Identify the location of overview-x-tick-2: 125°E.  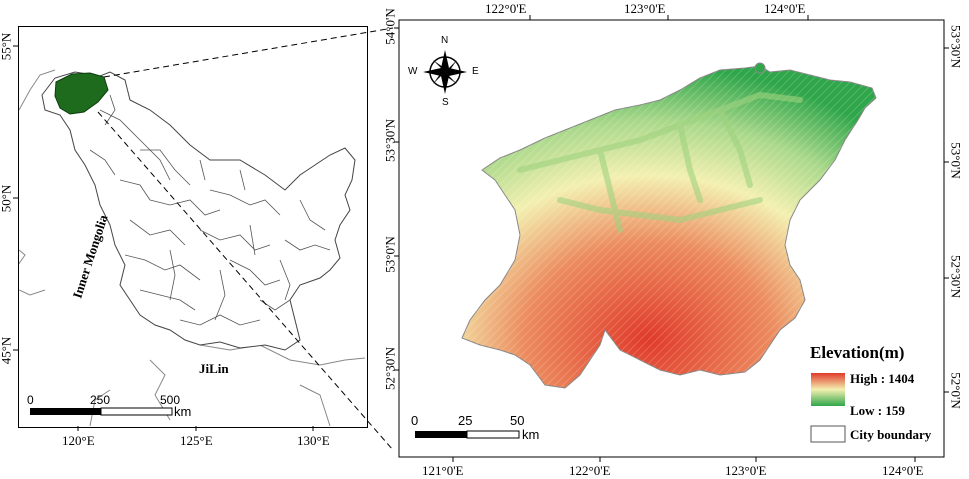
(196, 440).